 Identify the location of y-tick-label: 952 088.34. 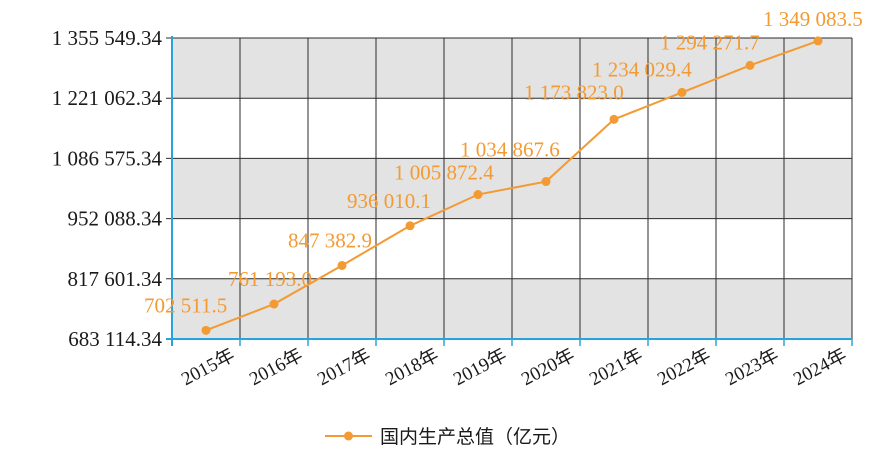
(115, 219).